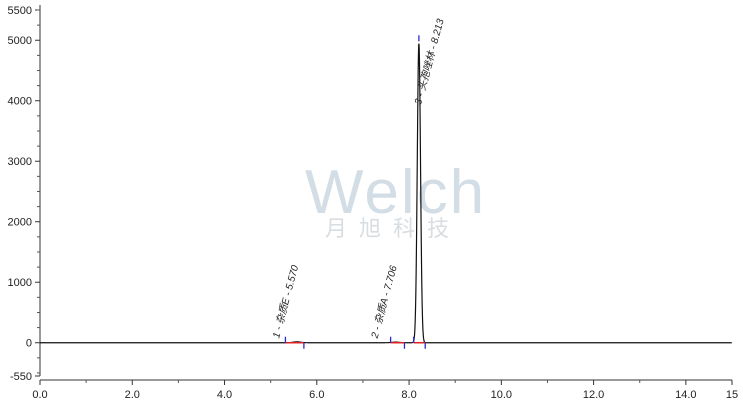 This screenshot has width=743, height=413. What do you see at coordinates (20, 102) in the screenshot?
I see `y-tick-label: 4000` at bounding box center [20, 102].